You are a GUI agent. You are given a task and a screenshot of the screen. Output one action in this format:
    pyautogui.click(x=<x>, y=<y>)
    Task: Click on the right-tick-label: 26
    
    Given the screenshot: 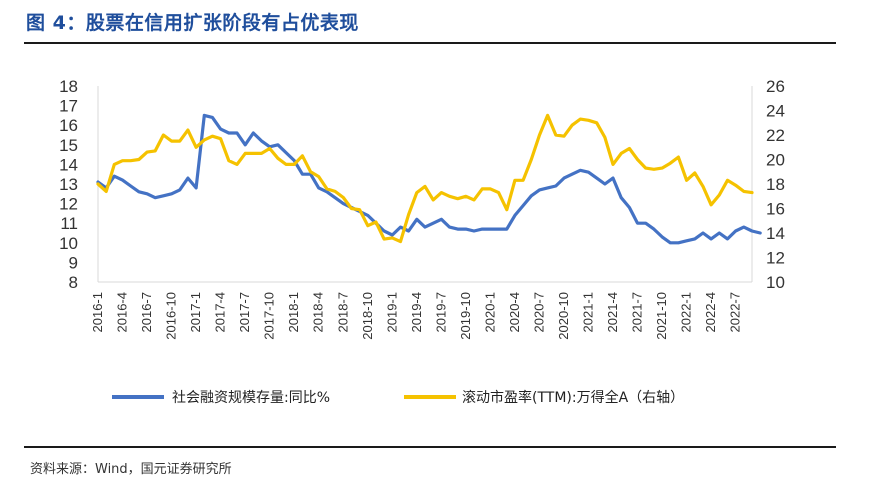 What is the action you would take?
    pyautogui.click(x=775, y=86)
    